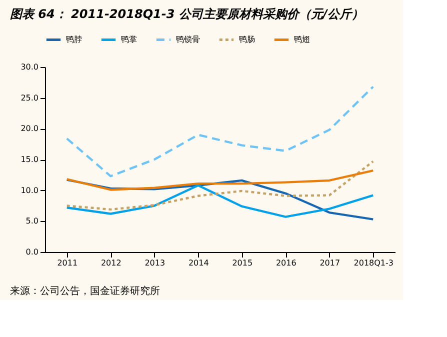 Image resolution: width=447 pixels, height=337 pixels. Describe the element at coordinates (187, 14) in the screenshot. I see `chart-title: 图表 64： 2011-2018Q1-3 公司主要原材料采购价（元/公斤）` at that location.